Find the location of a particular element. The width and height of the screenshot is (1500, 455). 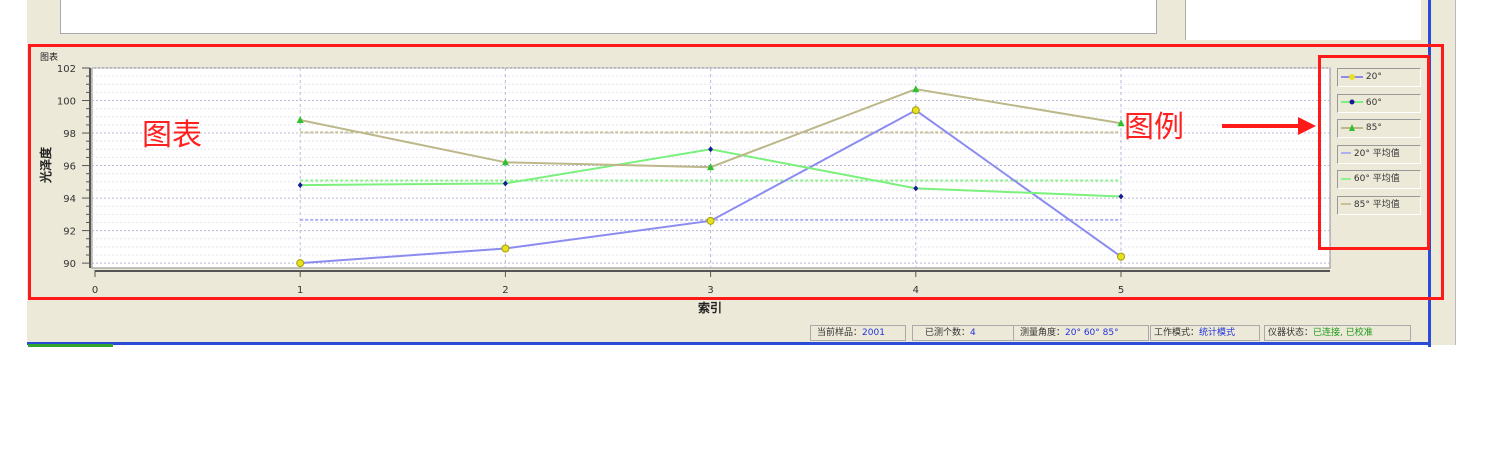

x-tick-label: 3 is located at coordinates (710, 290).